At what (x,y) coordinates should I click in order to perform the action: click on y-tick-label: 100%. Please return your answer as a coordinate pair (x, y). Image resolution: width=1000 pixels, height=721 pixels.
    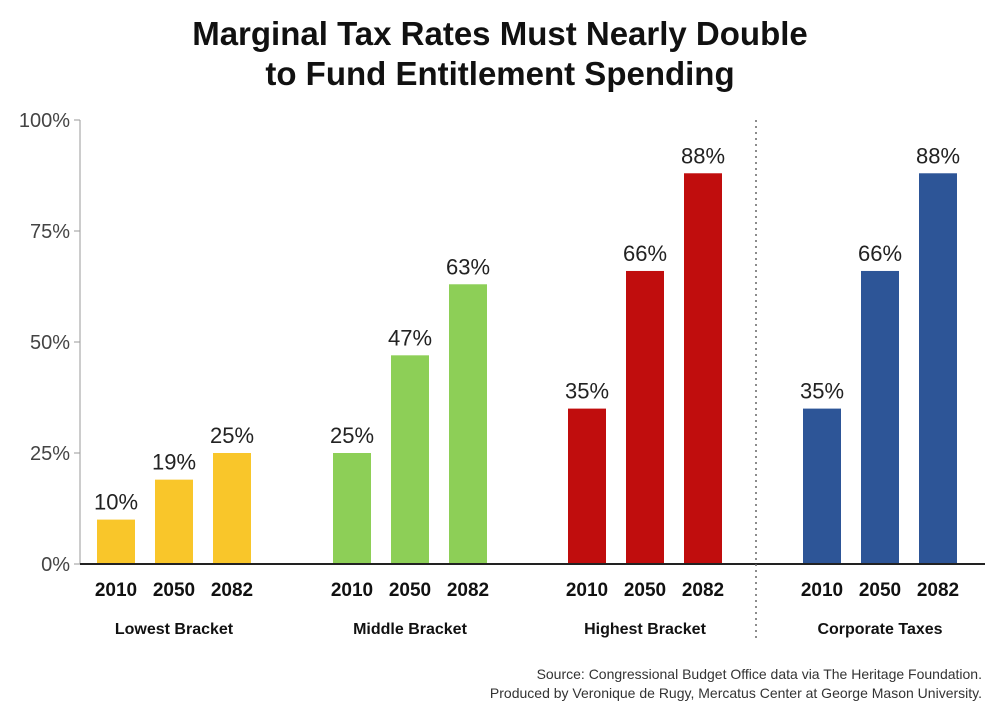
    Looking at the image, I should click on (44, 121).